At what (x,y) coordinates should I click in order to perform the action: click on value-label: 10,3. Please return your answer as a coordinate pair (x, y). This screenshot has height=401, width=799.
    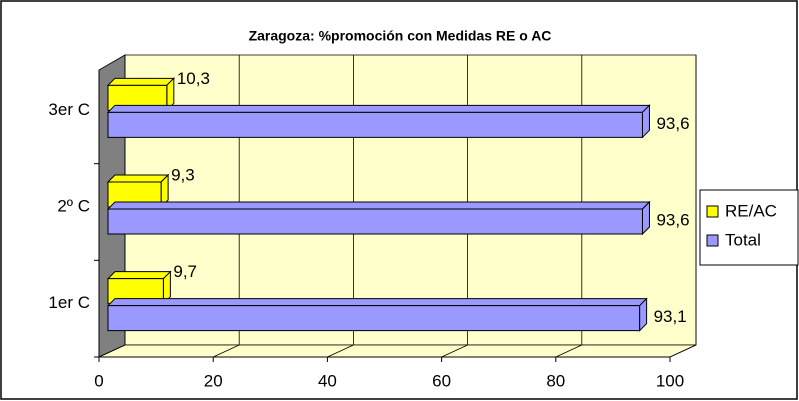
    Looking at the image, I should click on (193, 78).